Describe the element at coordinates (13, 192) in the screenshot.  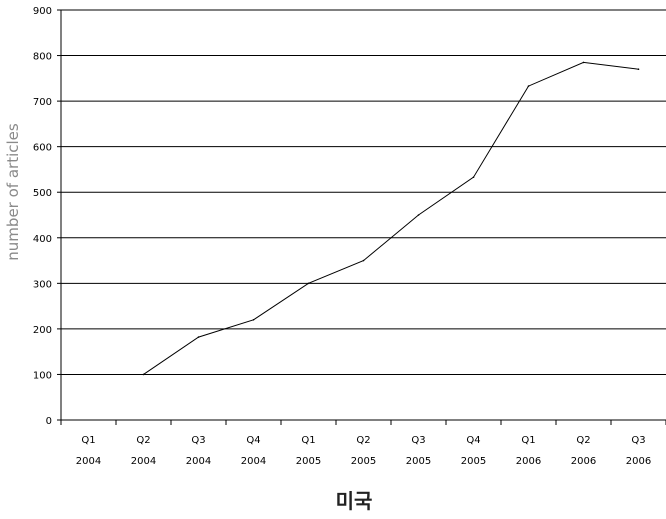
I see `y-axis-title: number of articles` at that location.